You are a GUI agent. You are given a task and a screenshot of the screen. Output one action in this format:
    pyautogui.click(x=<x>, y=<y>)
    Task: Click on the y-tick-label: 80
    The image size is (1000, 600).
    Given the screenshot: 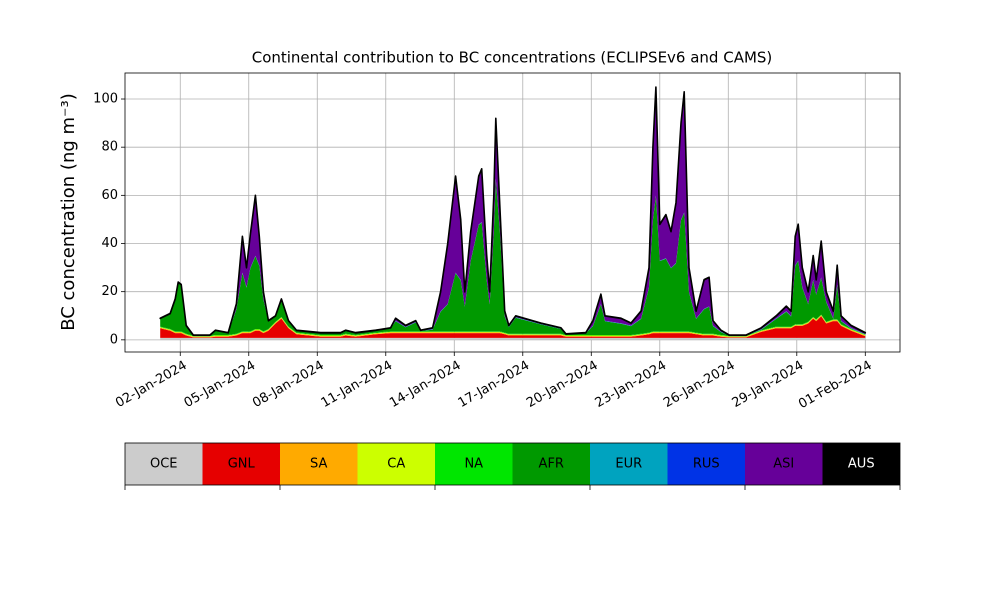 What is the action you would take?
    pyautogui.click(x=109, y=147)
    